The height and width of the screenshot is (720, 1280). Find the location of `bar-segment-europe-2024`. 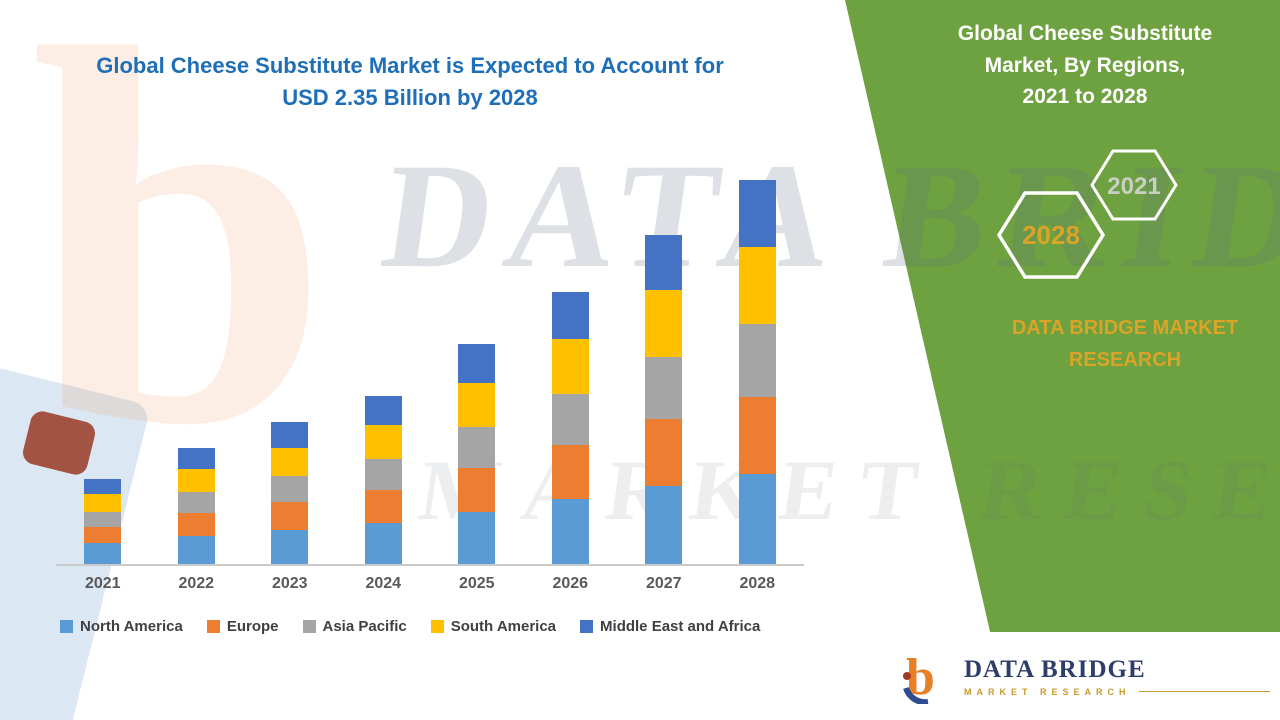

bar-segment-europe-2024 is located at coordinates (383, 506).